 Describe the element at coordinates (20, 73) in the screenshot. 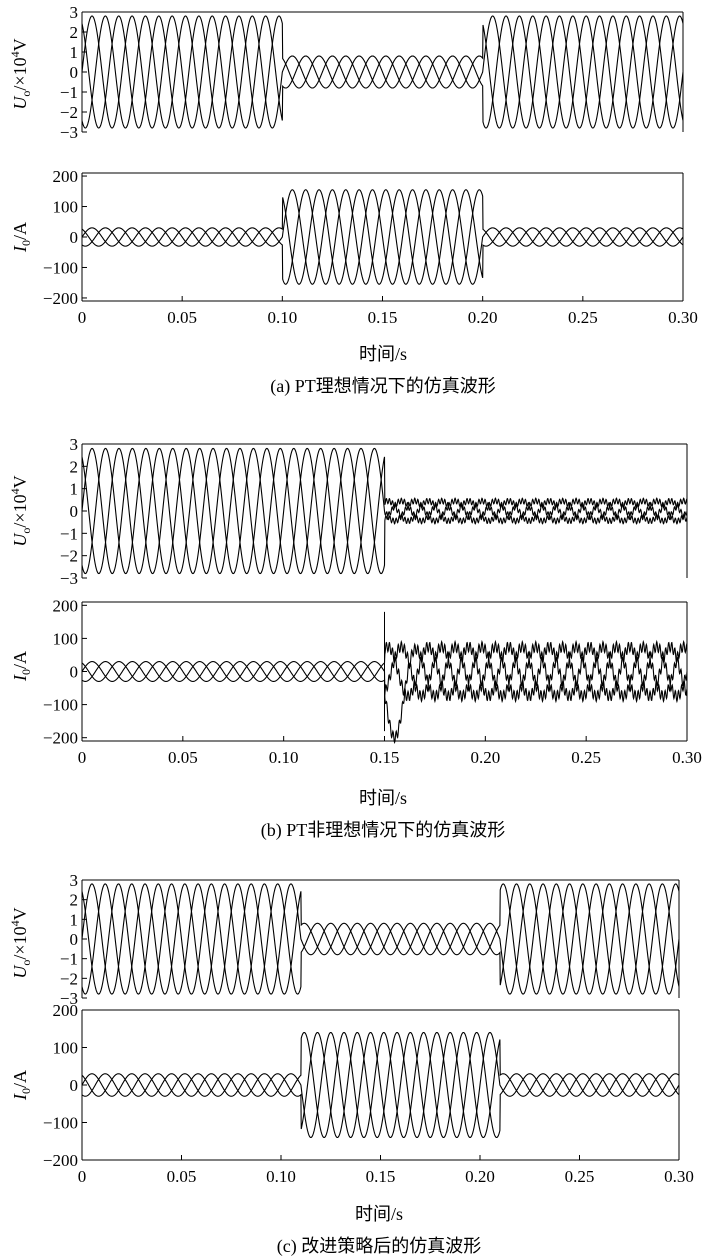

I see `panel-a-voltage-ylabel: Uo/×104V` at that location.